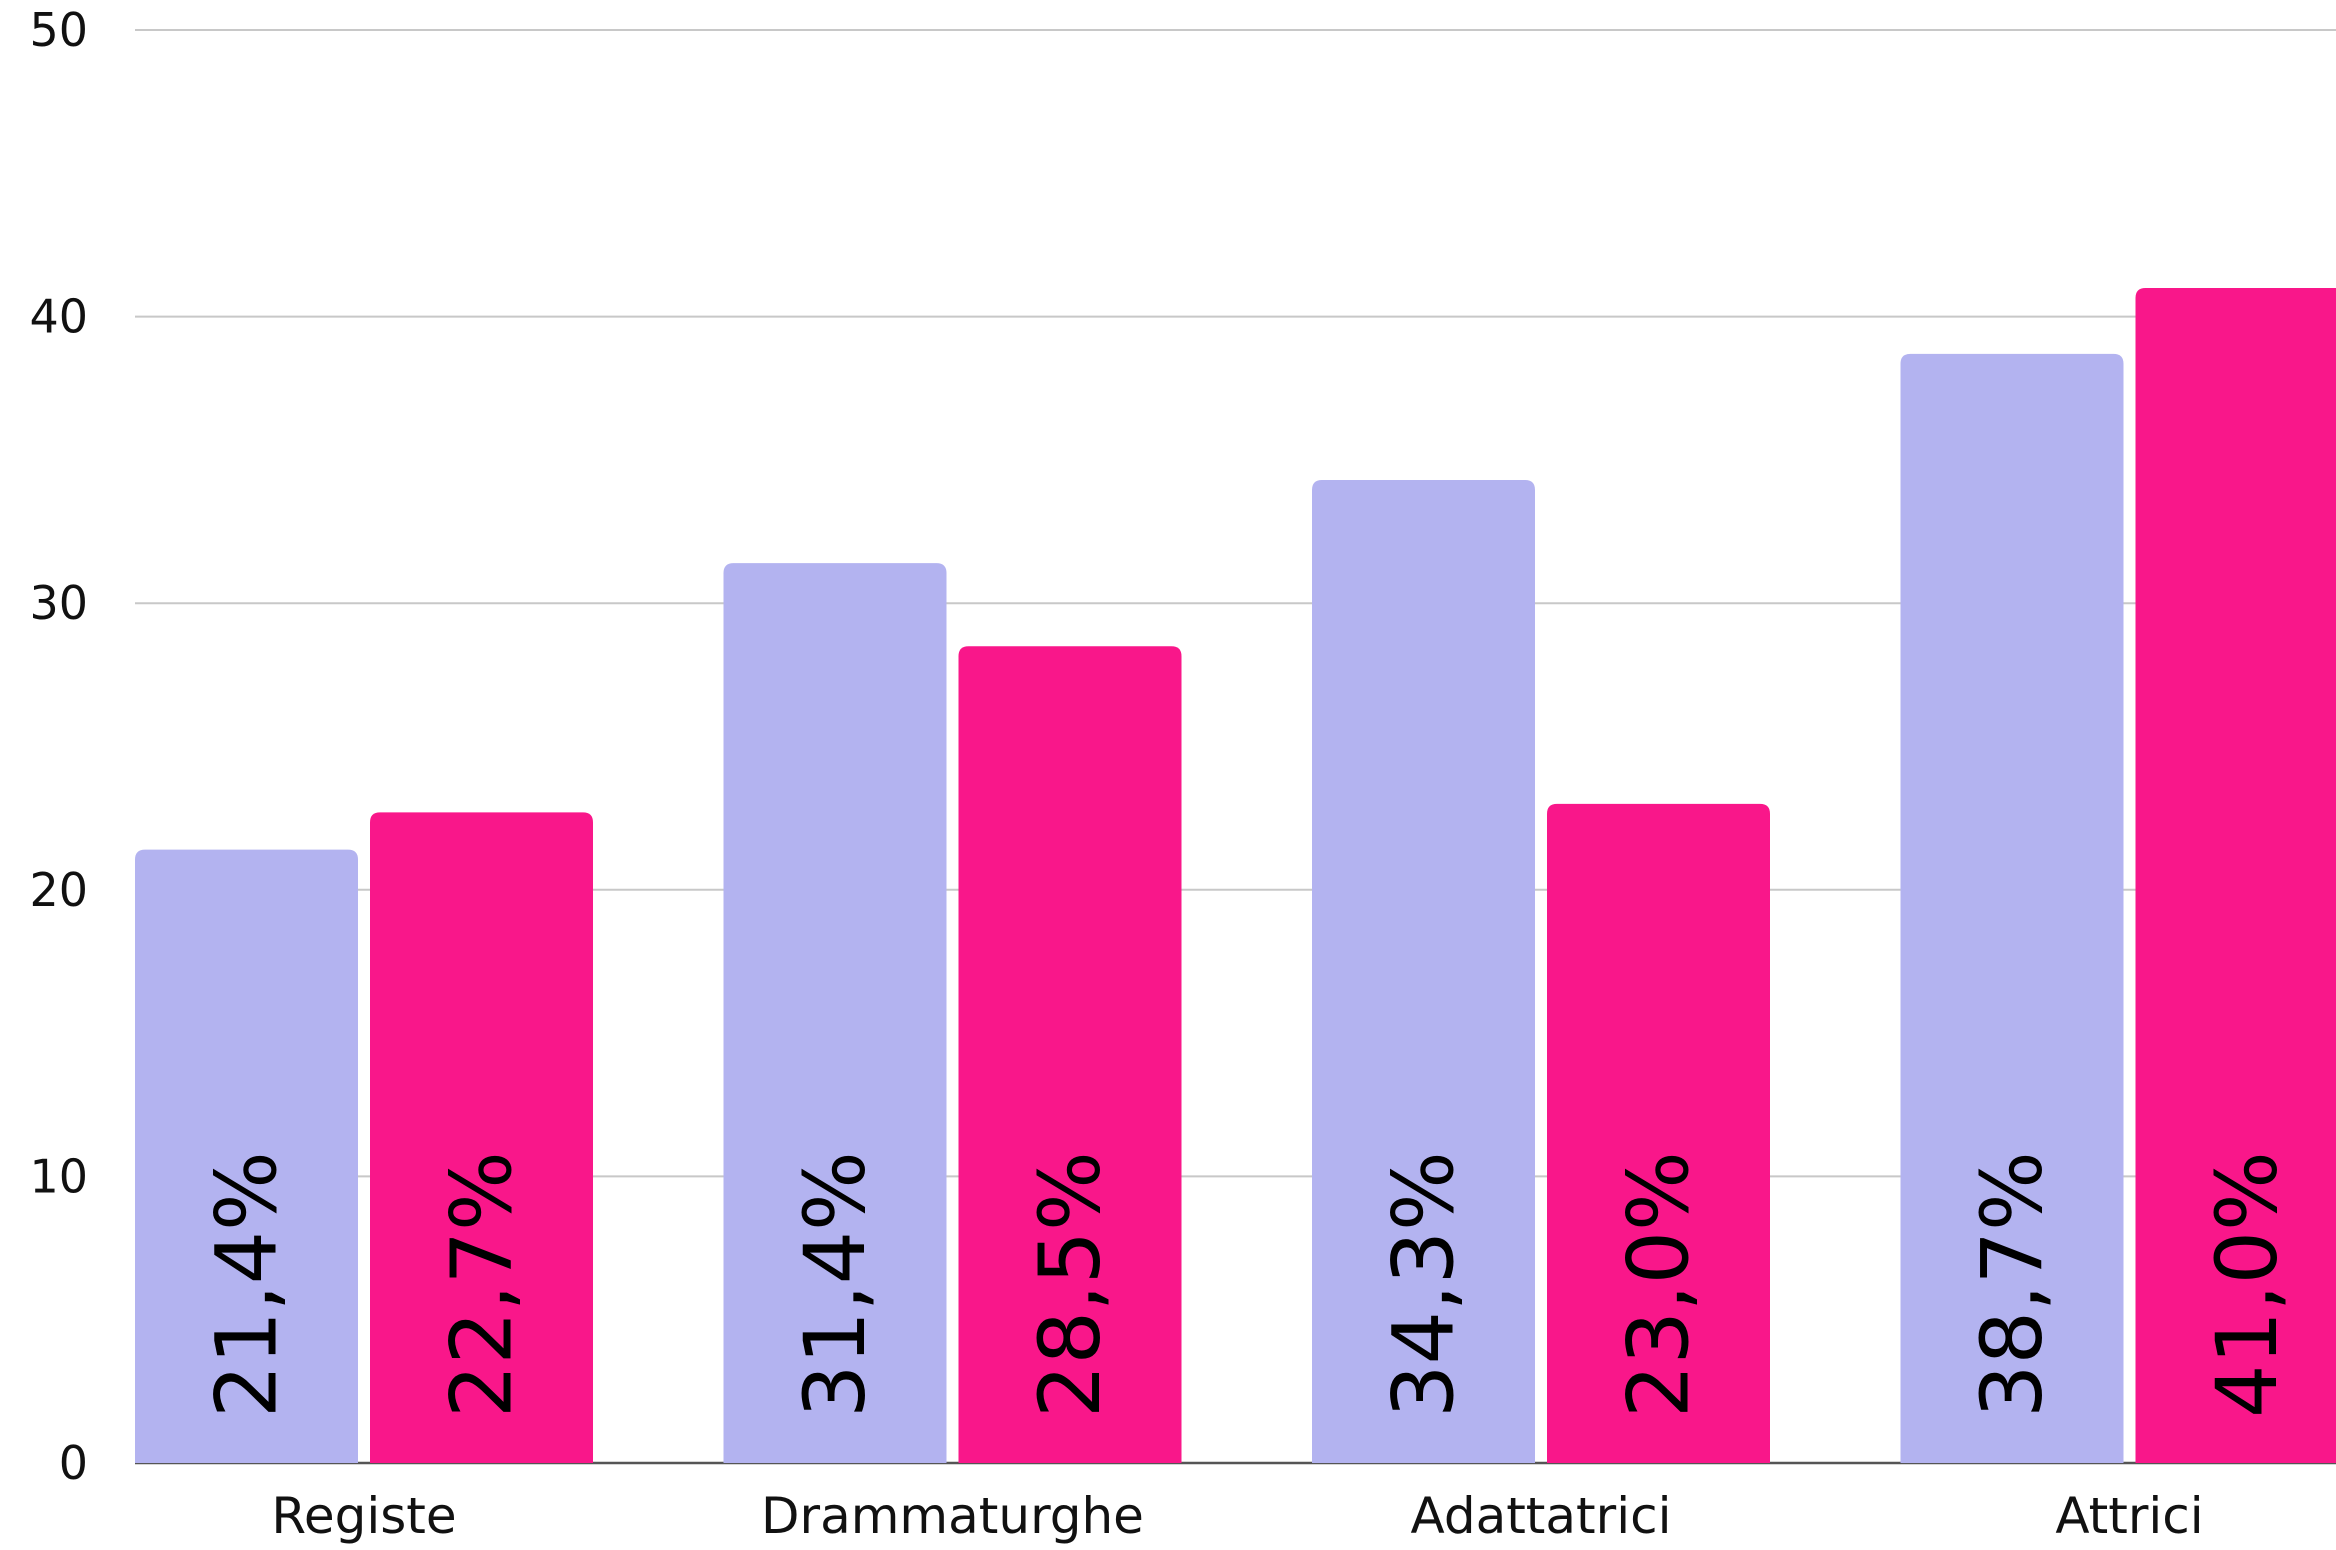  I want to click on y-axis-ticks: 0 10 20 30 40 50, so click(58, 746).